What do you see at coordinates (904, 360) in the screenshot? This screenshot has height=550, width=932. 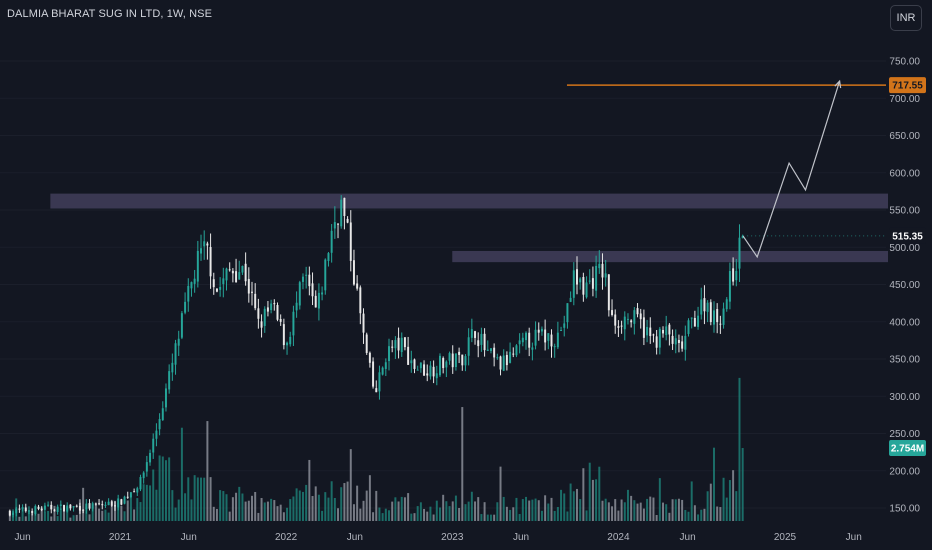 I see `price-tick-label: 350.00` at bounding box center [904, 360].